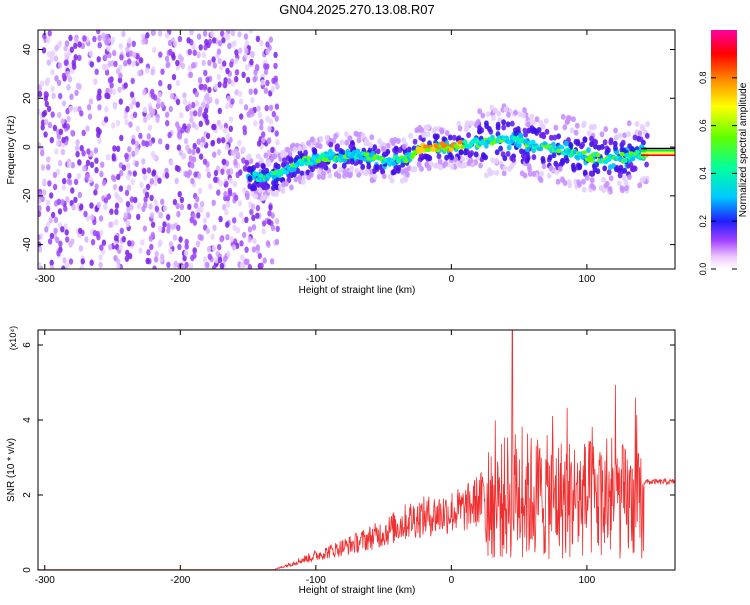 The width and height of the screenshot is (750, 605). Describe the element at coordinates (356, 9) in the screenshot. I see `figure-title: GN04.2025.270.13.08.R07` at that location.